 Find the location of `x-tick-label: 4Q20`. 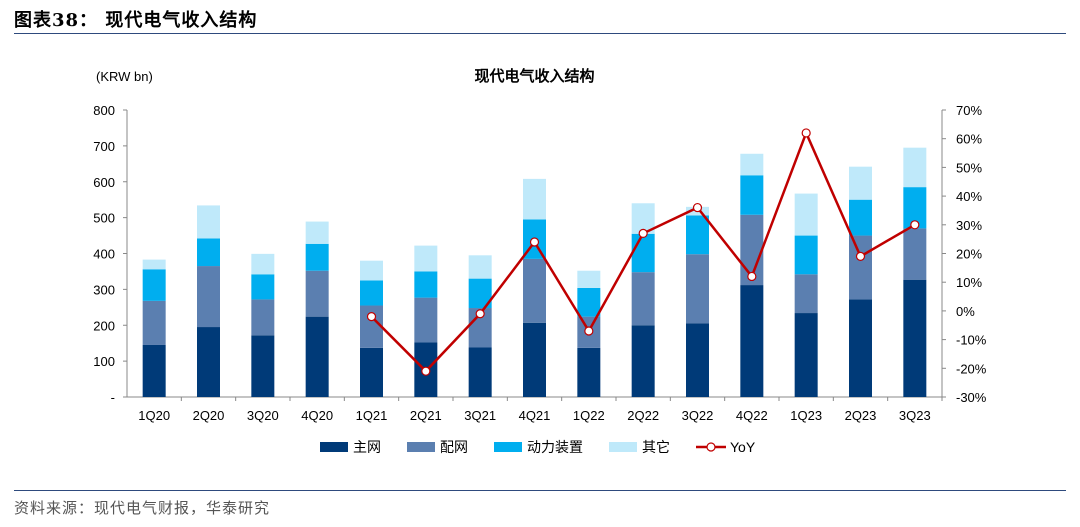

x-tick-label: 4Q20 is located at coordinates (317, 415).